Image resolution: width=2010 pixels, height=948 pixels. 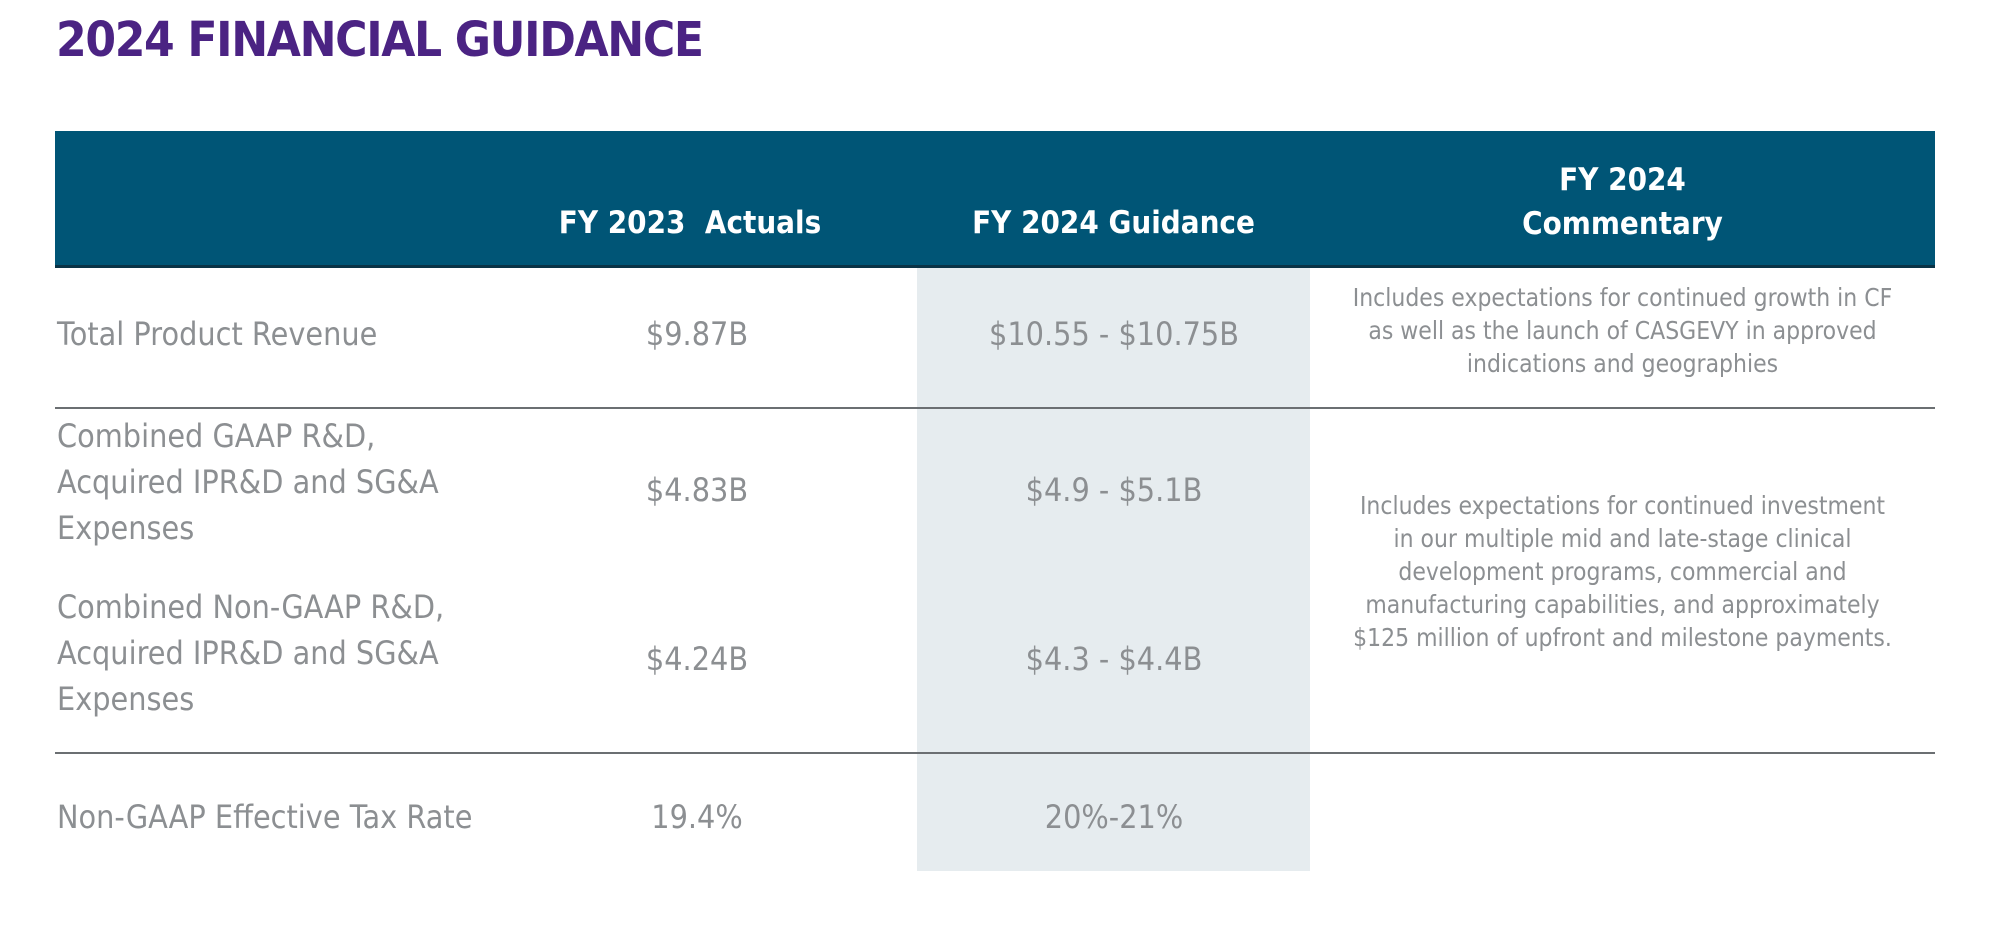 I want to click on header-fy2024-commentary: FY 2024 Commentary, so click(x=1622, y=202).